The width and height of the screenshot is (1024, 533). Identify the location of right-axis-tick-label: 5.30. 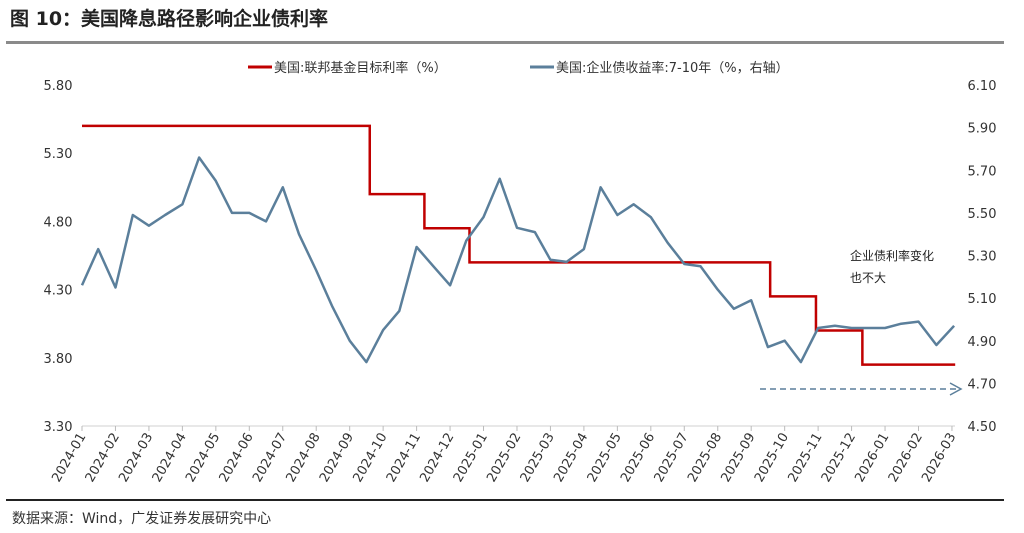
(982, 257).